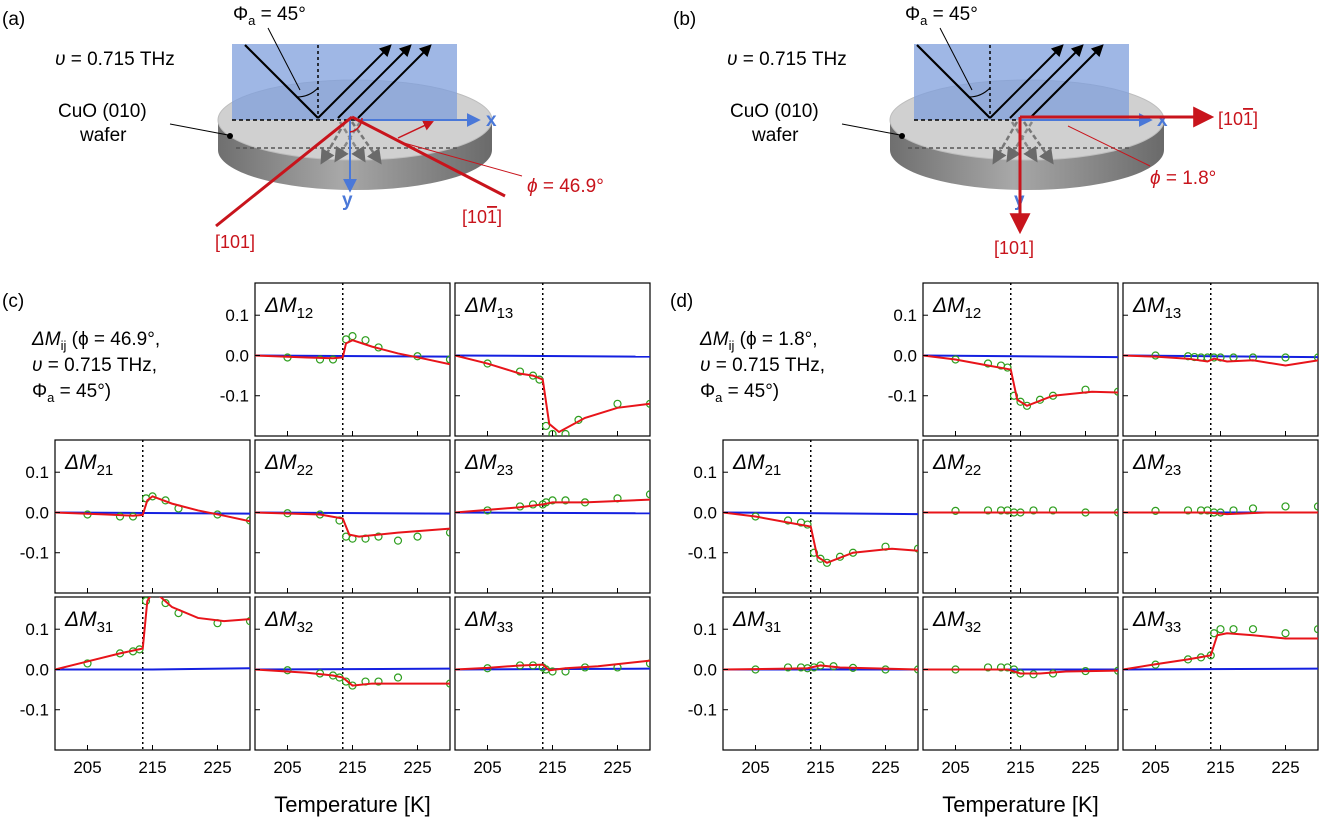 The width and height of the screenshot is (1340, 825). Describe the element at coordinates (552, 686) in the screenshot. I see `subplot-33: ΔM33 205 215 225` at that location.